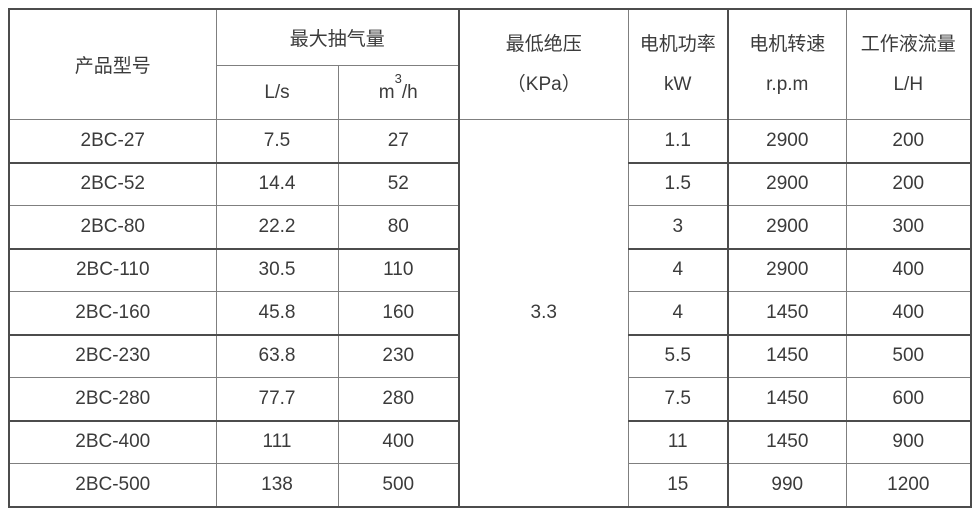 The height and width of the screenshot is (521, 972). What do you see at coordinates (398, 92) in the screenshot?
I see `col-header-m3h: m3/h` at bounding box center [398, 92].